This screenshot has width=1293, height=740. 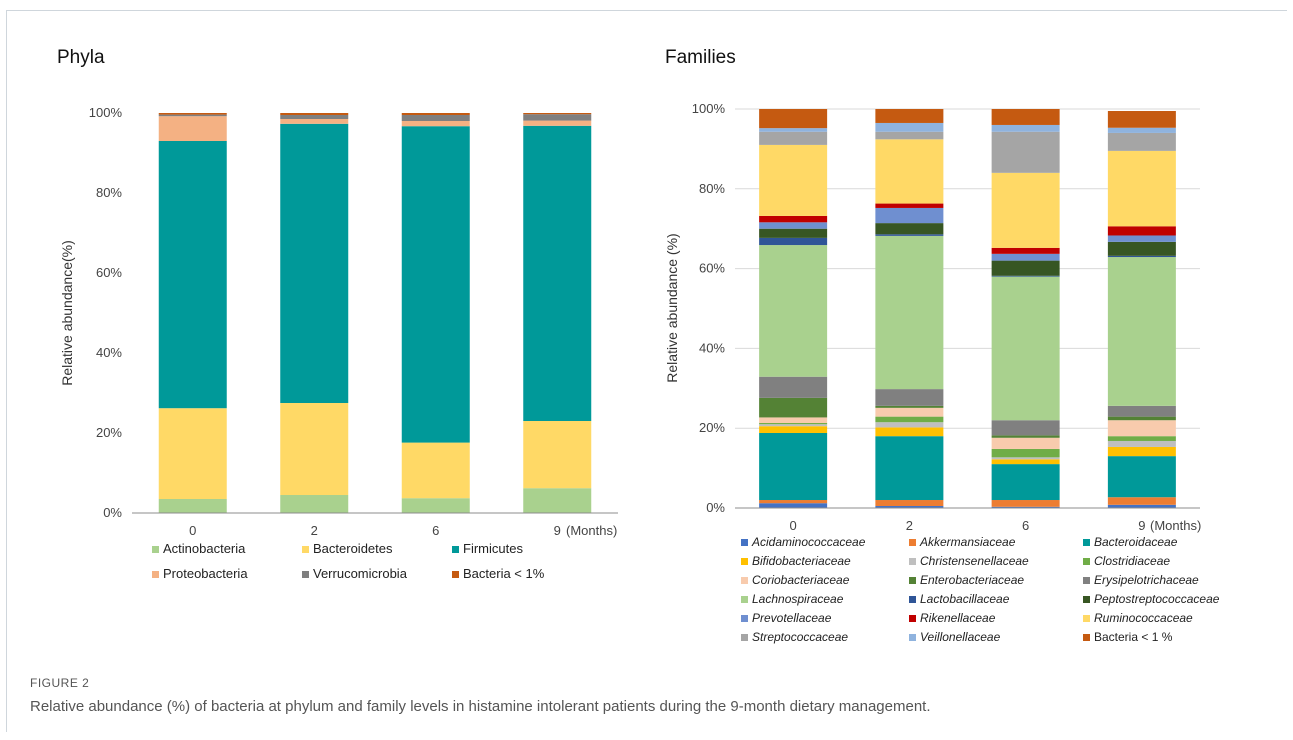 I want to click on y-axis-label: Relative abundance(%), so click(x=67, y=313).